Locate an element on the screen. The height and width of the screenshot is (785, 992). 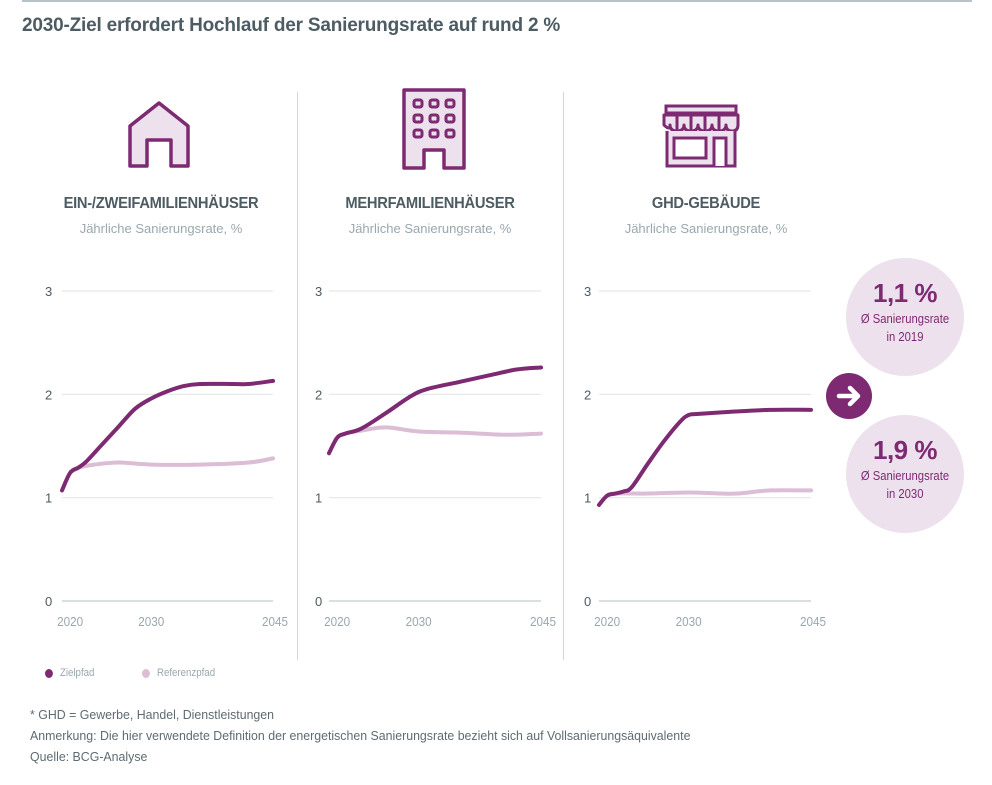
panel-title: EIN-/ZWEIFAMILIENHÄUSER is located at coordinates (161, 203).